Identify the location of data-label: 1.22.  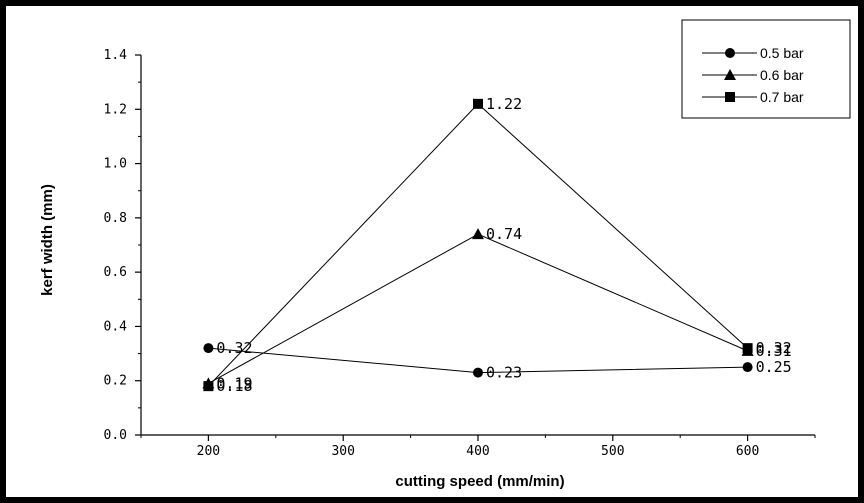
(504, 104).